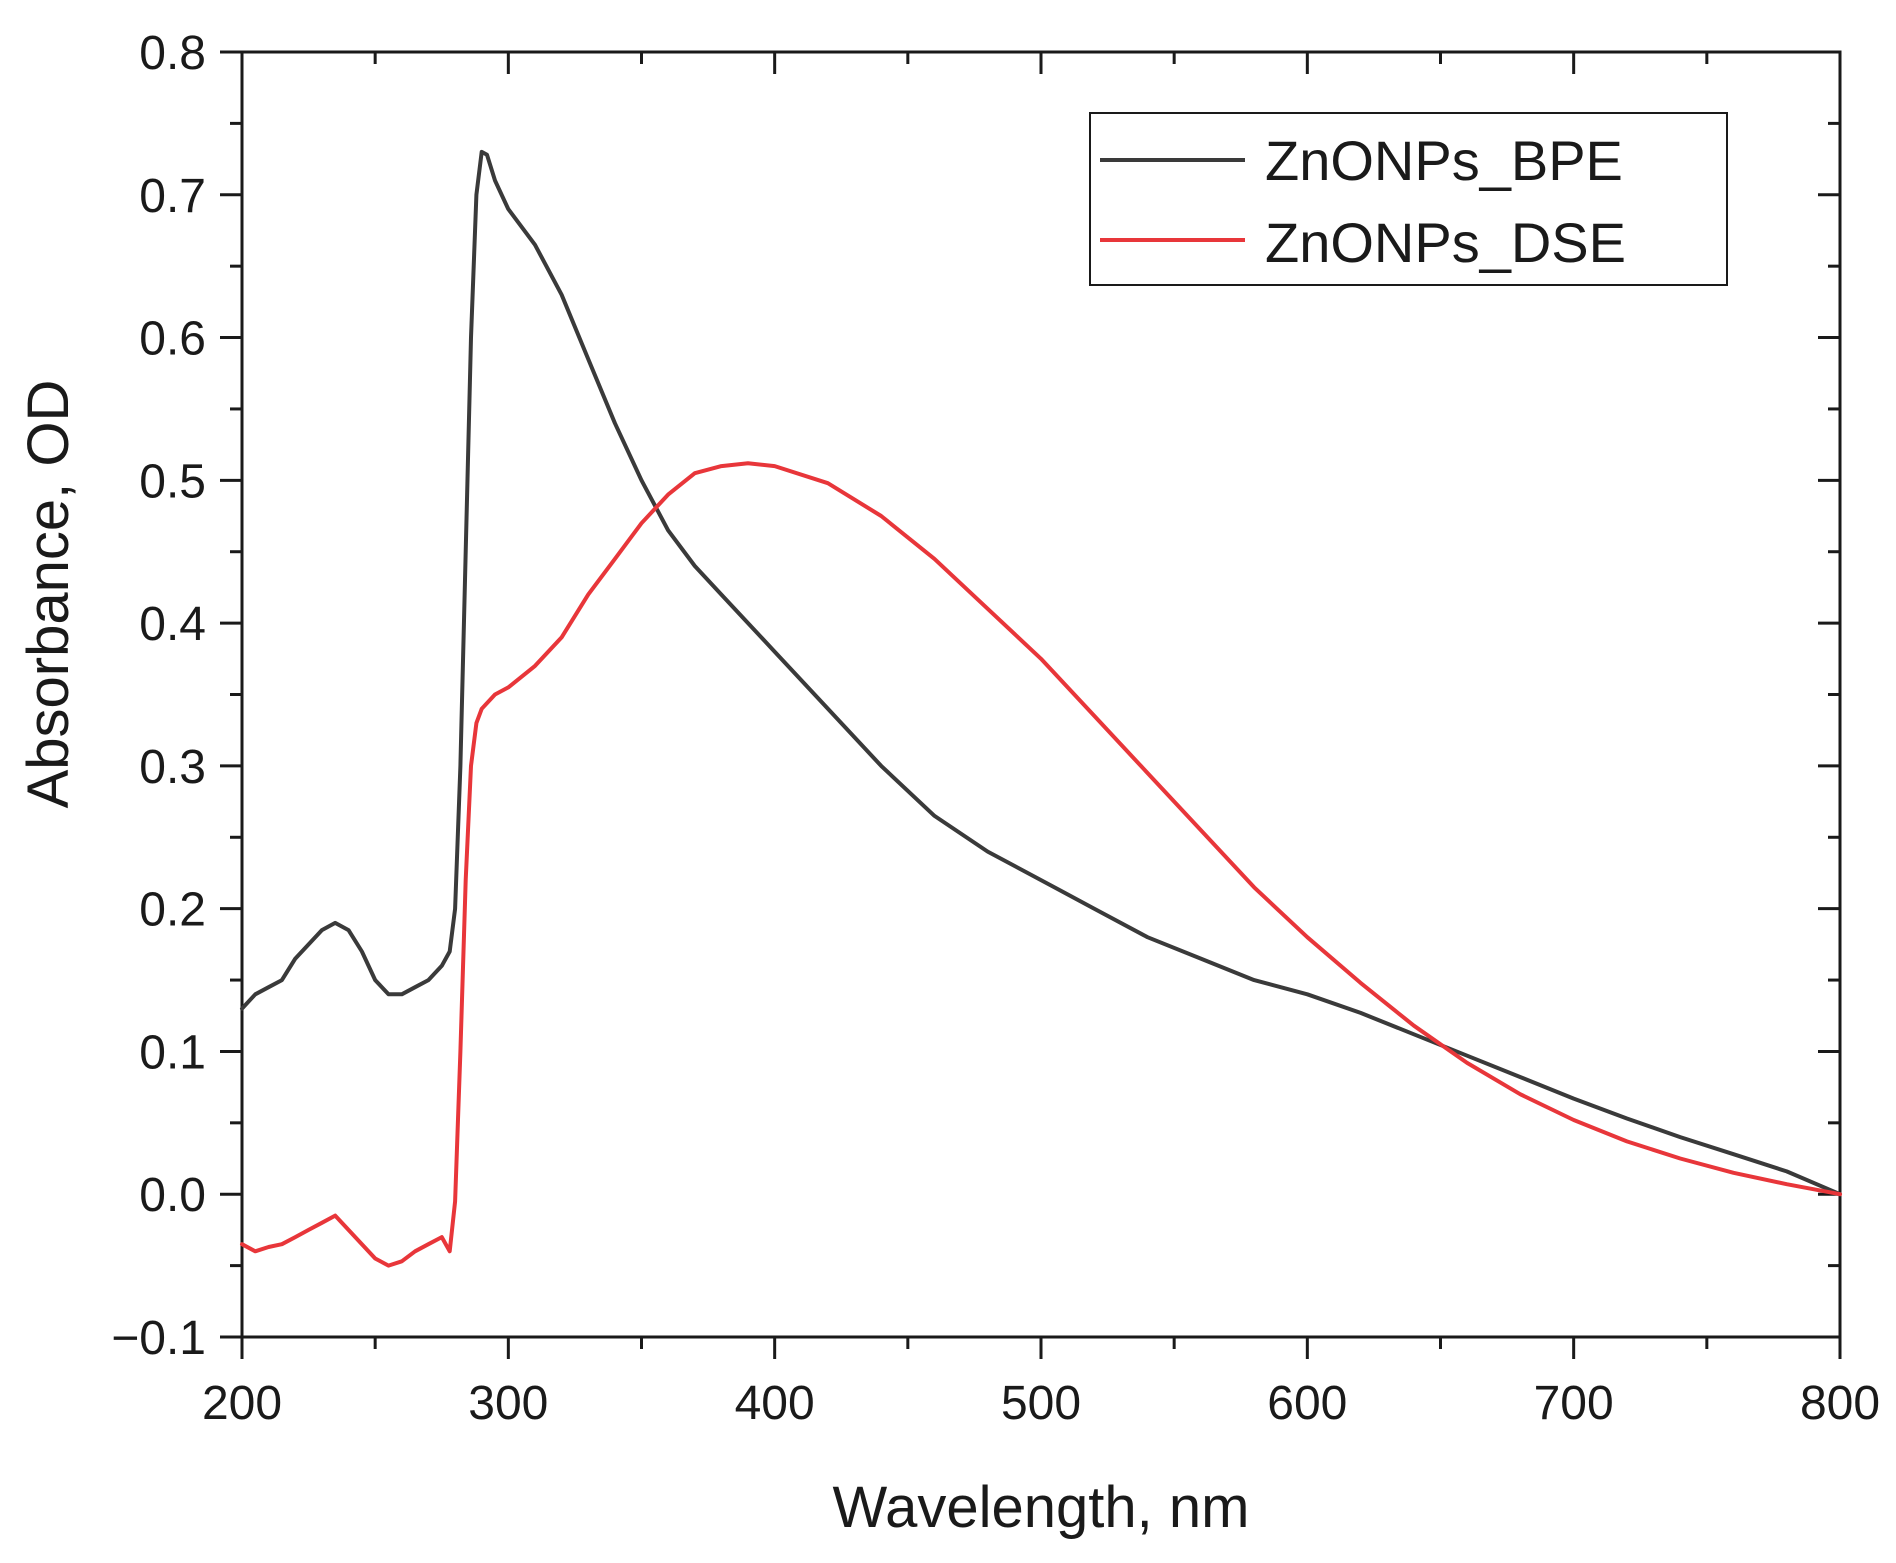 The image size is (1896, 1563). I want to click on x-tick-label: 500, so click(1041, 1403).